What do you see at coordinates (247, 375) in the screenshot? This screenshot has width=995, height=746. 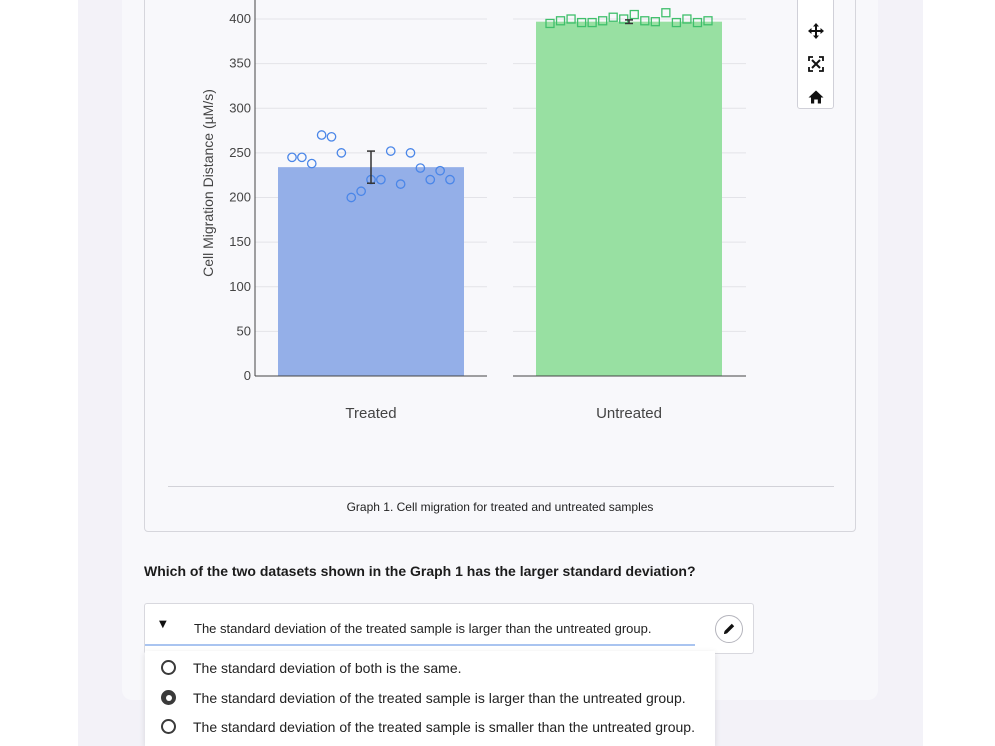 I see `y-tick-label: 0` at bounding box center [247, 375].